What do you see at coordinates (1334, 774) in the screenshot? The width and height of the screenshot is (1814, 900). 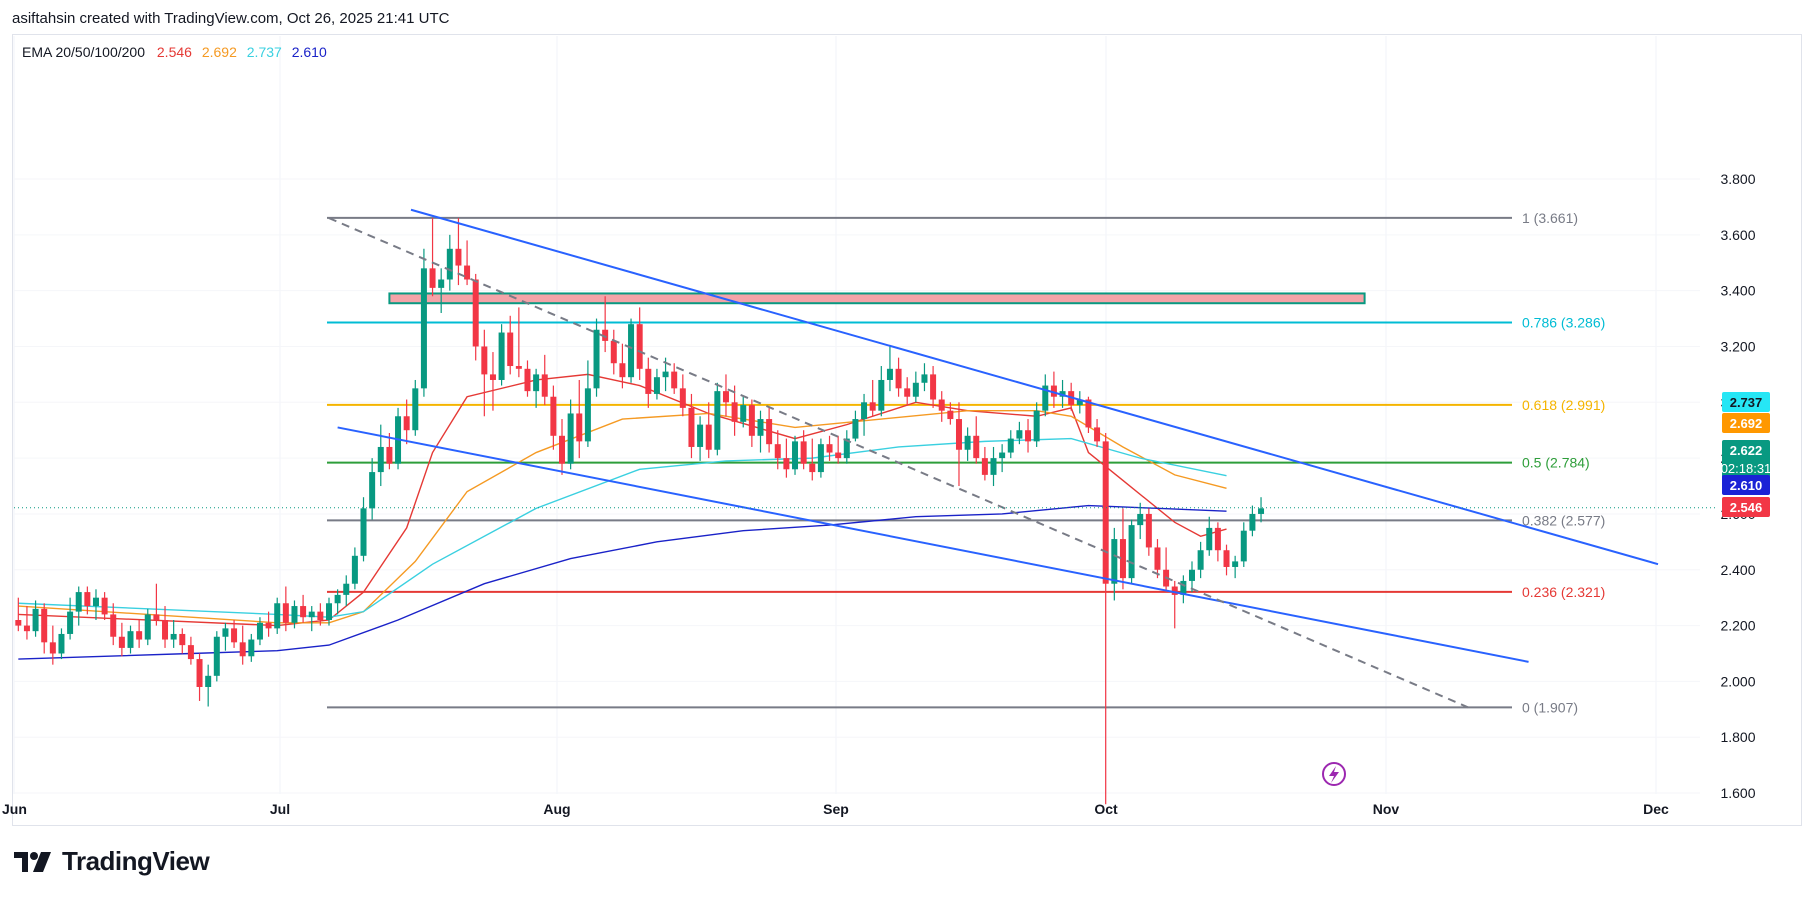 I see `flash-icon` at bounding box center [1334, 774].